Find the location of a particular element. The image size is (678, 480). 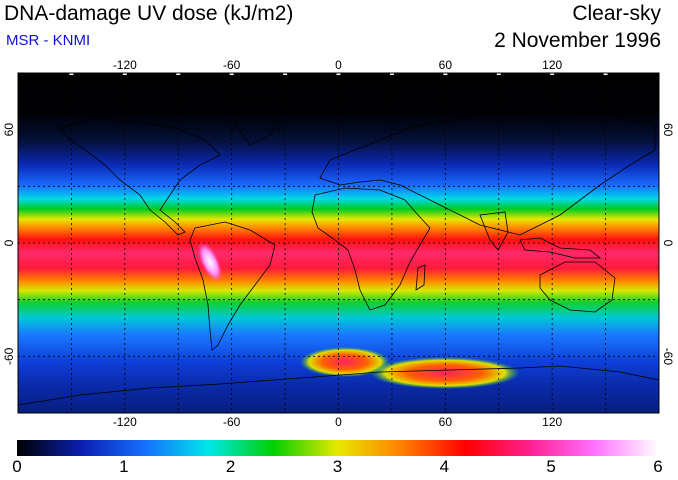

lon-labels-bottom: -120 -60 0 60 120 is located at coordinates (338, 422).